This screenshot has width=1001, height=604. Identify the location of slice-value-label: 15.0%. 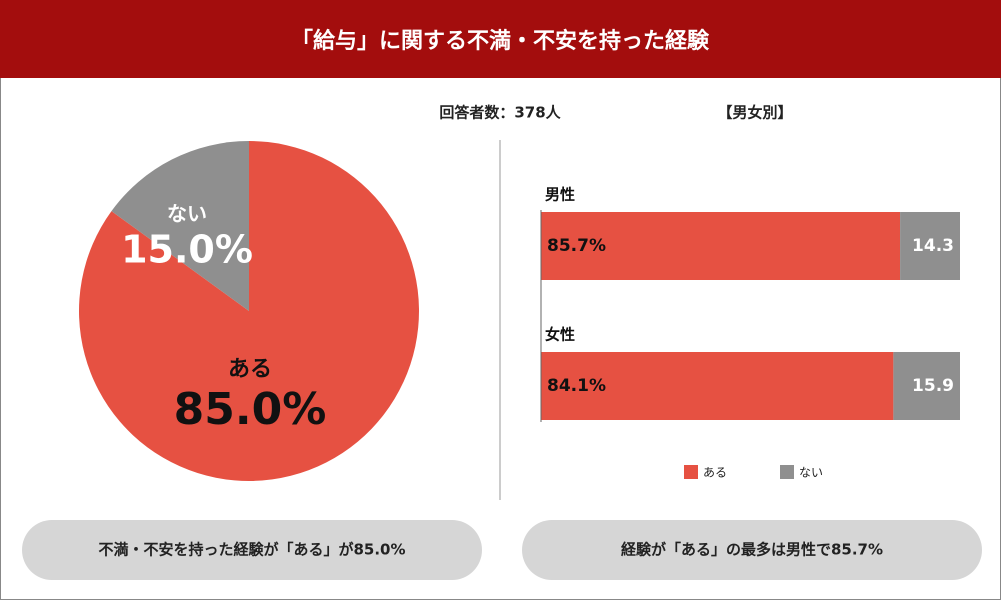
(187, 250).